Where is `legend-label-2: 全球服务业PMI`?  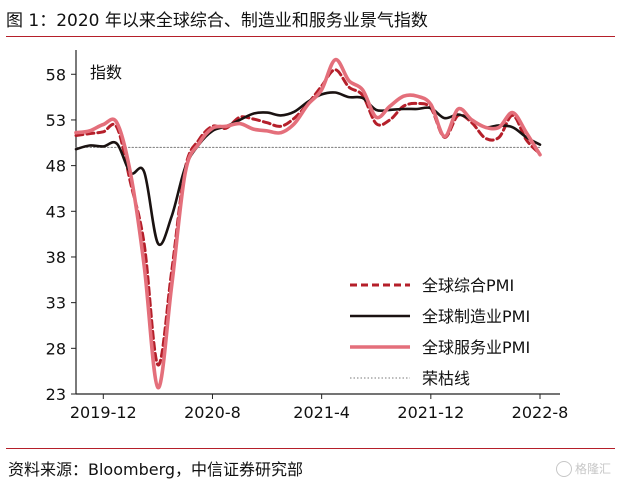
legend-label-2: 全球服务业PMI is located at coordinates (476, 347).